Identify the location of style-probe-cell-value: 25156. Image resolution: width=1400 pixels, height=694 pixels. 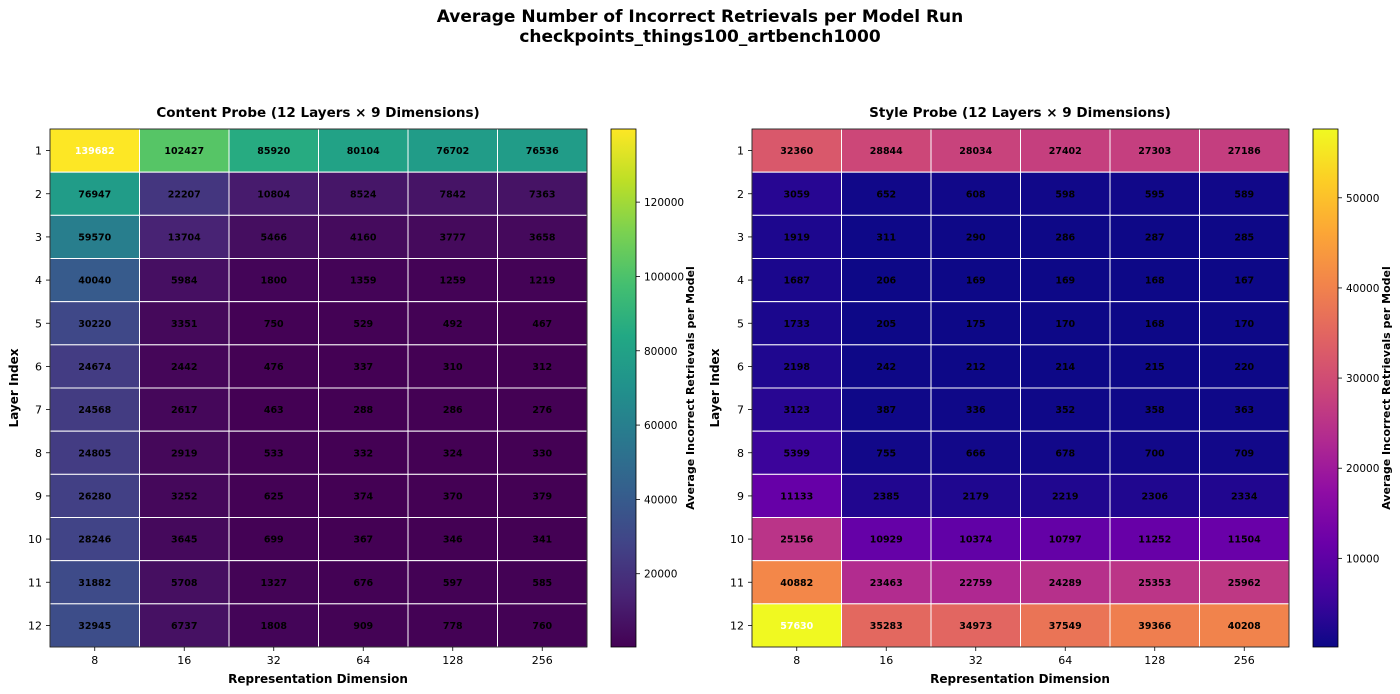
(796, 540).